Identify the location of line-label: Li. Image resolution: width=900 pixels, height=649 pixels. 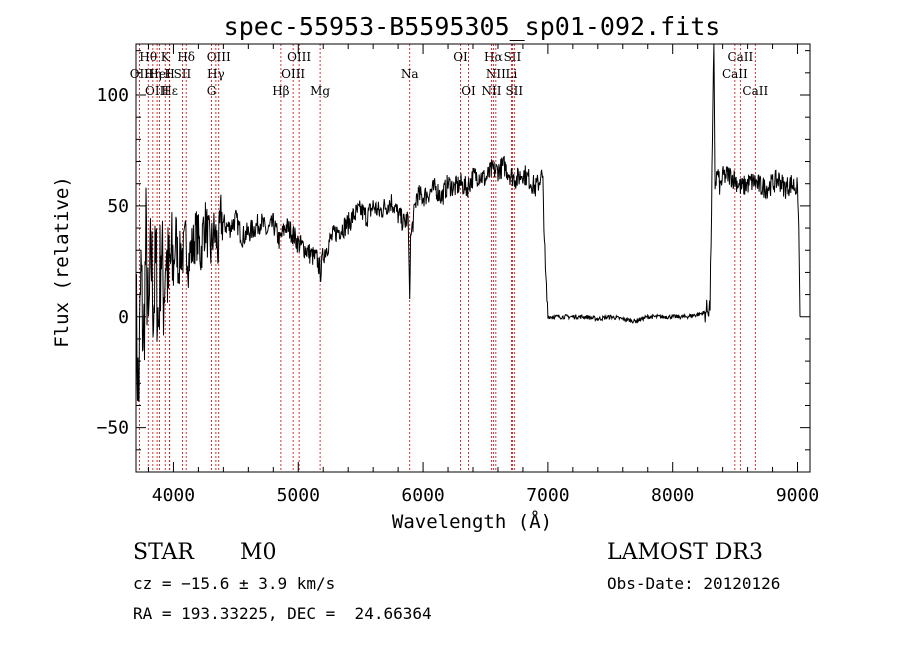
(512, 74).